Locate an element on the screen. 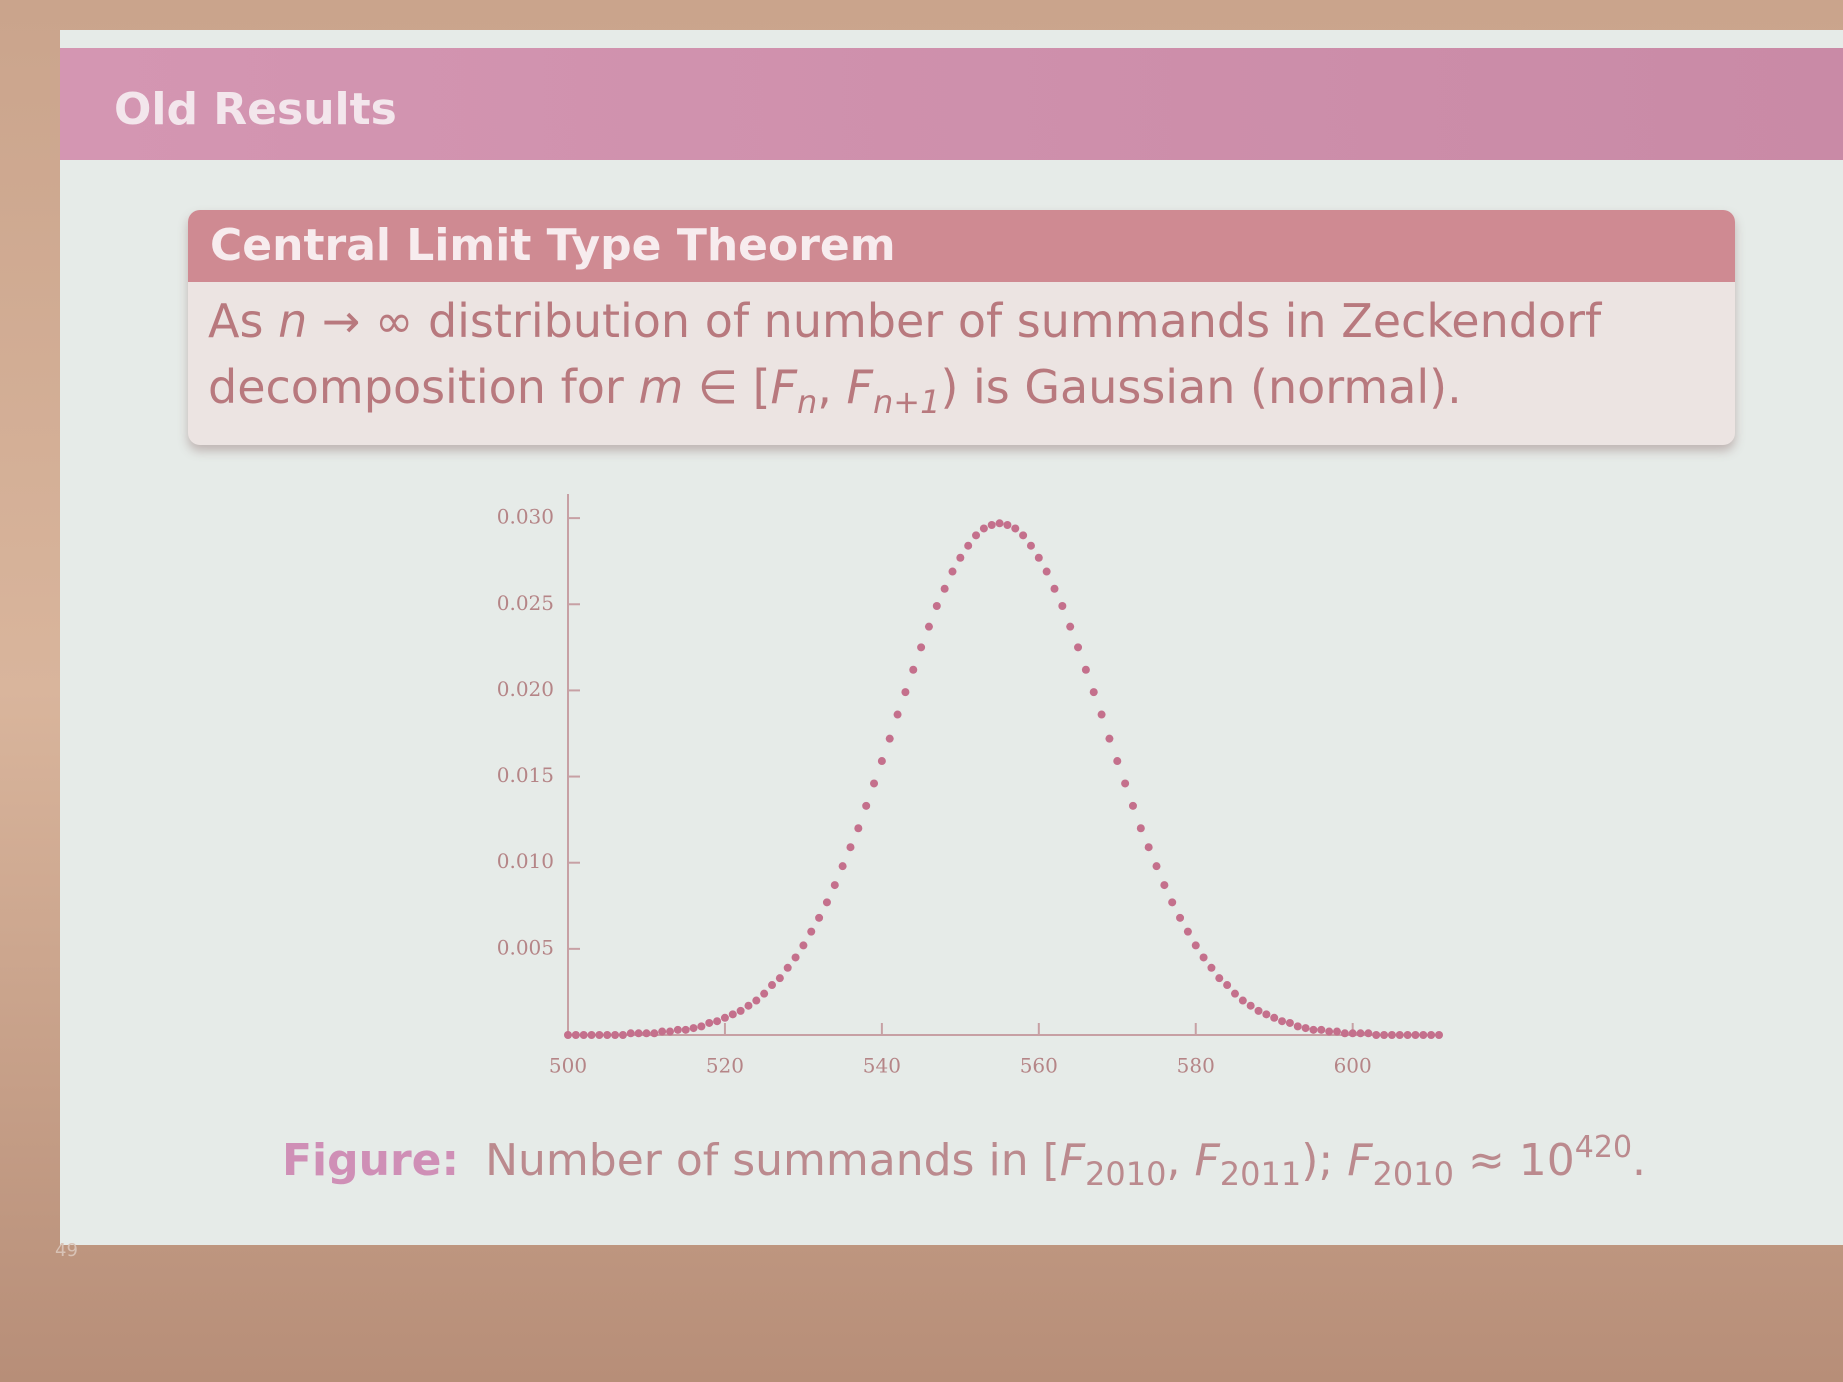 Image resolution: width=1843 pixels, height=1382 pixels. subscript: 2010 is located at coordinates (1126, 1174).